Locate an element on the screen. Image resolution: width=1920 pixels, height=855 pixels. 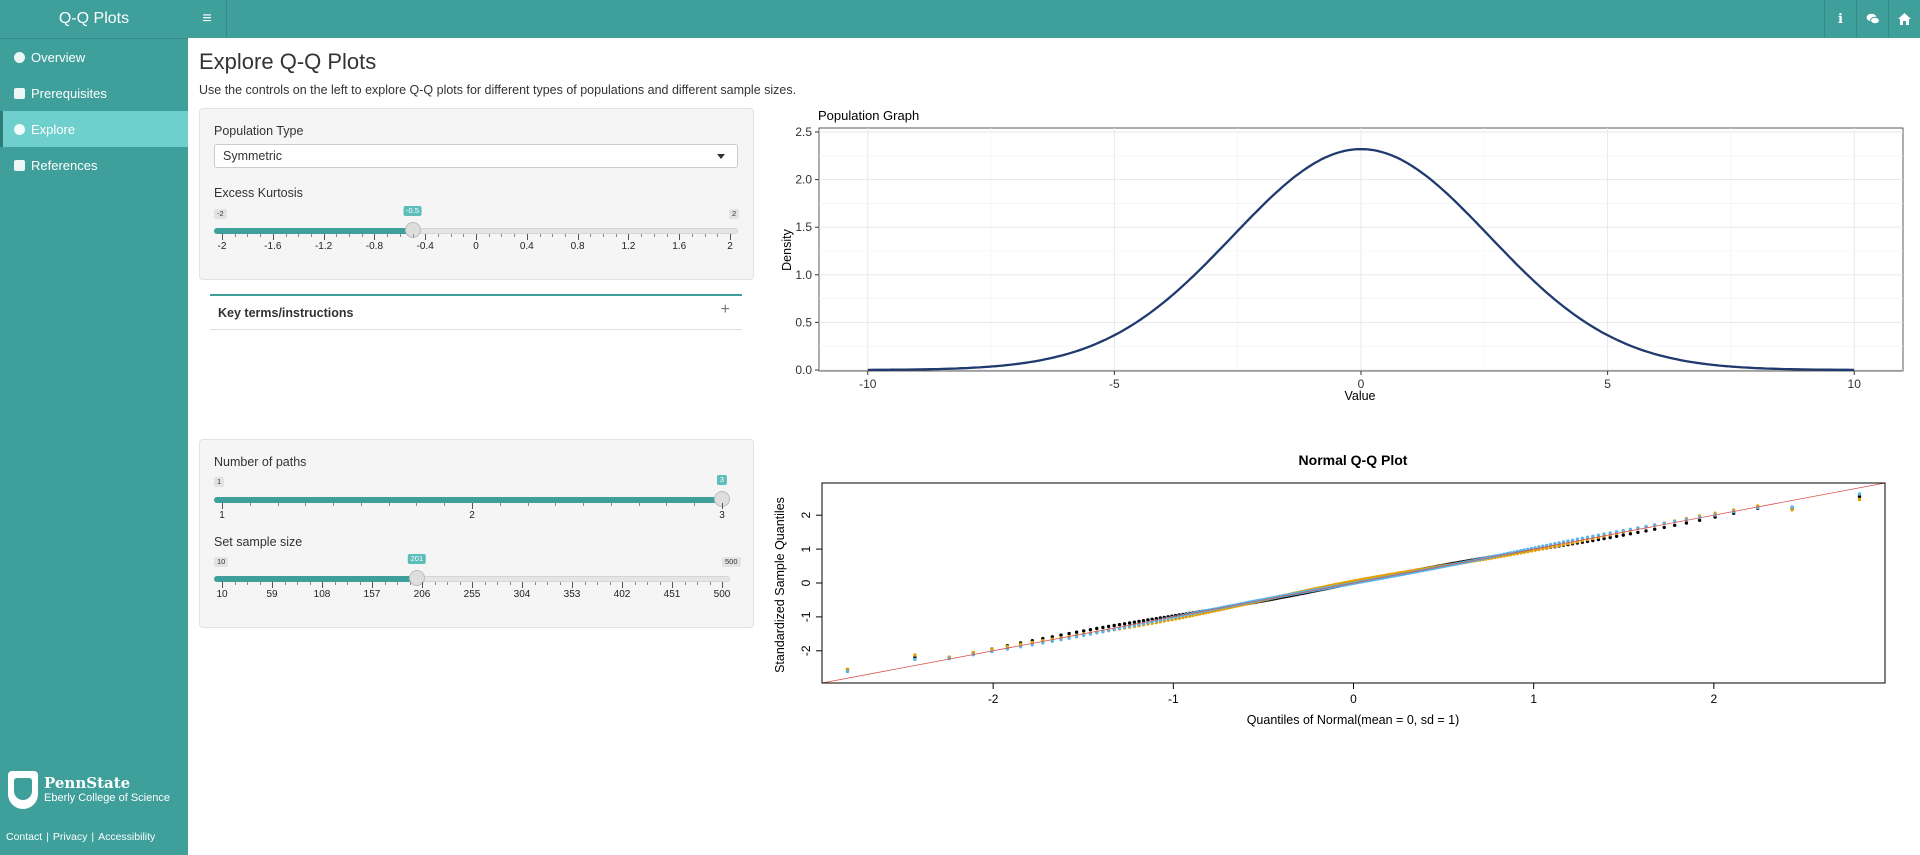
x-tick-label: -1 is located at coordinates (1173, 699).